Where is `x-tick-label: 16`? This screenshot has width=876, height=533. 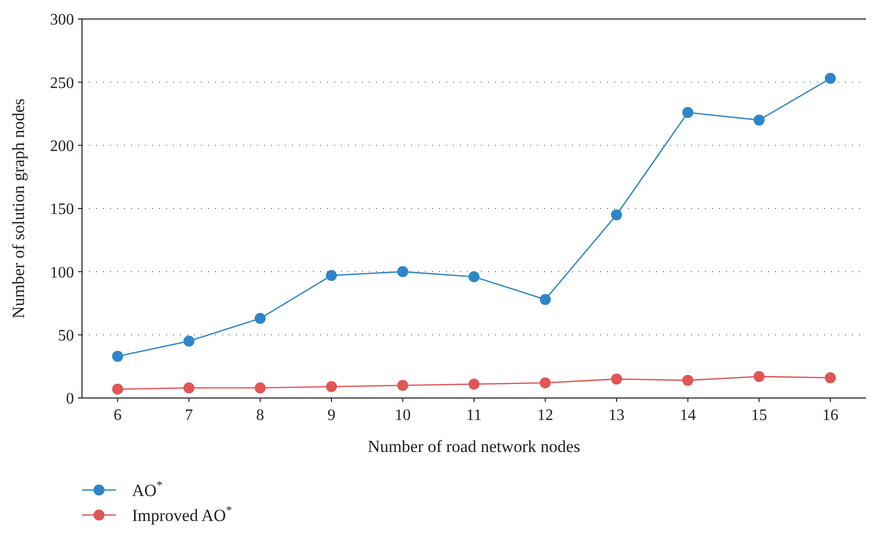
x-tick-label: 16 is located at coordinates (830, 415).